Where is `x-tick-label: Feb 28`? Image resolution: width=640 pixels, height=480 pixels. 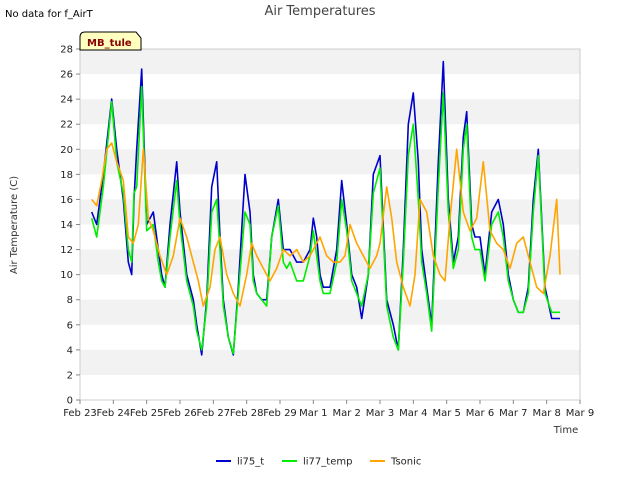 x-tick-label: Feb 28 is located at coordinates (247, 413).